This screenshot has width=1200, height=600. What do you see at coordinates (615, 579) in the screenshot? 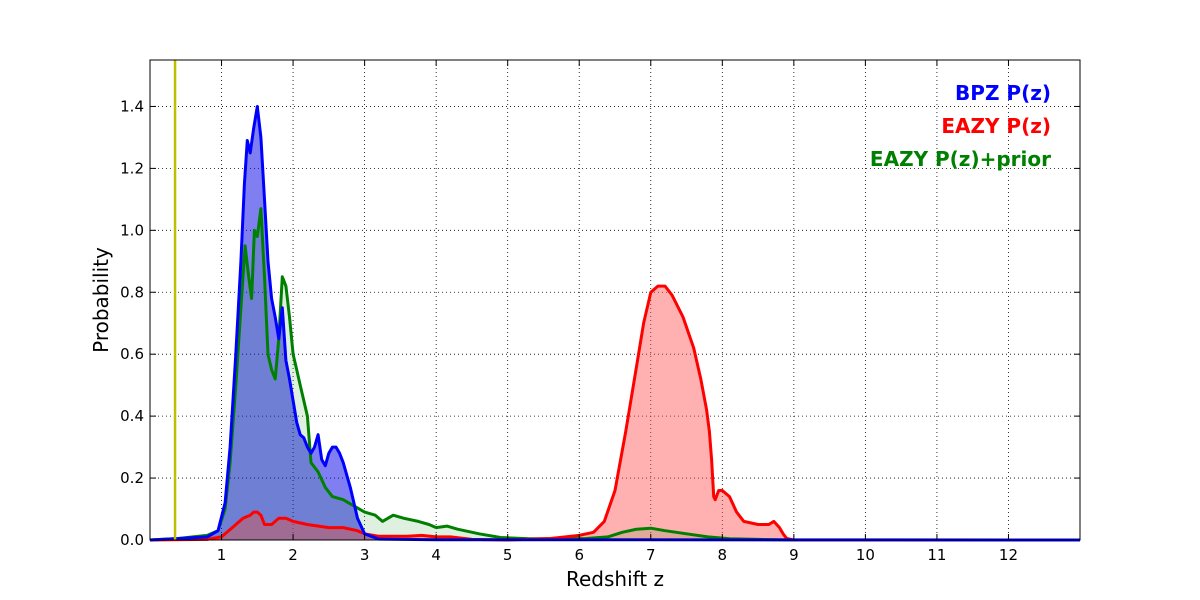
I see `x-axis-label: Redshift z` at bounding box center [615, 579].